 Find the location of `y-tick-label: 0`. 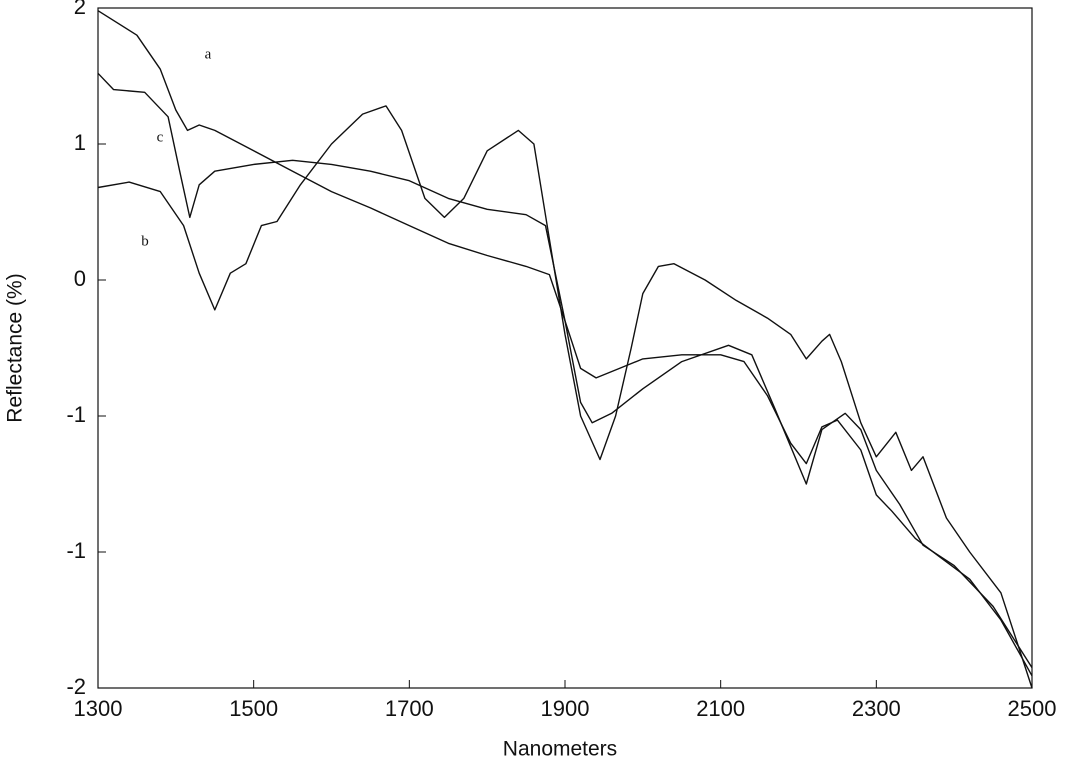

y-tick-label: 0 is located at coordinates (80, 278).